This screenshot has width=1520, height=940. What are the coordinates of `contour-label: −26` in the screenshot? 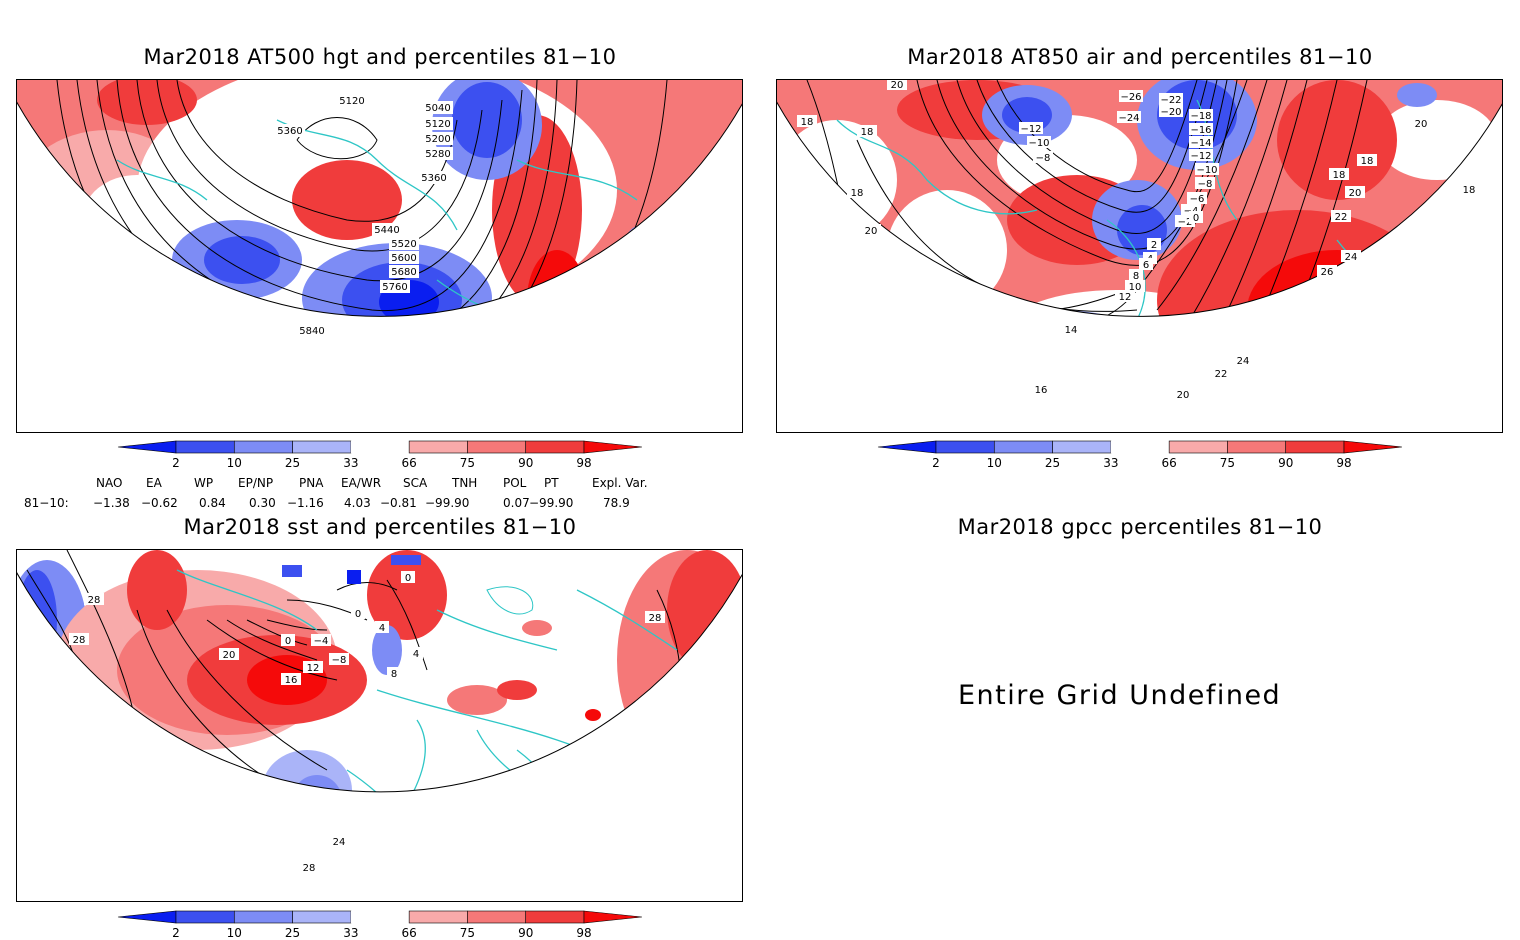 It's located at (1131, 96).